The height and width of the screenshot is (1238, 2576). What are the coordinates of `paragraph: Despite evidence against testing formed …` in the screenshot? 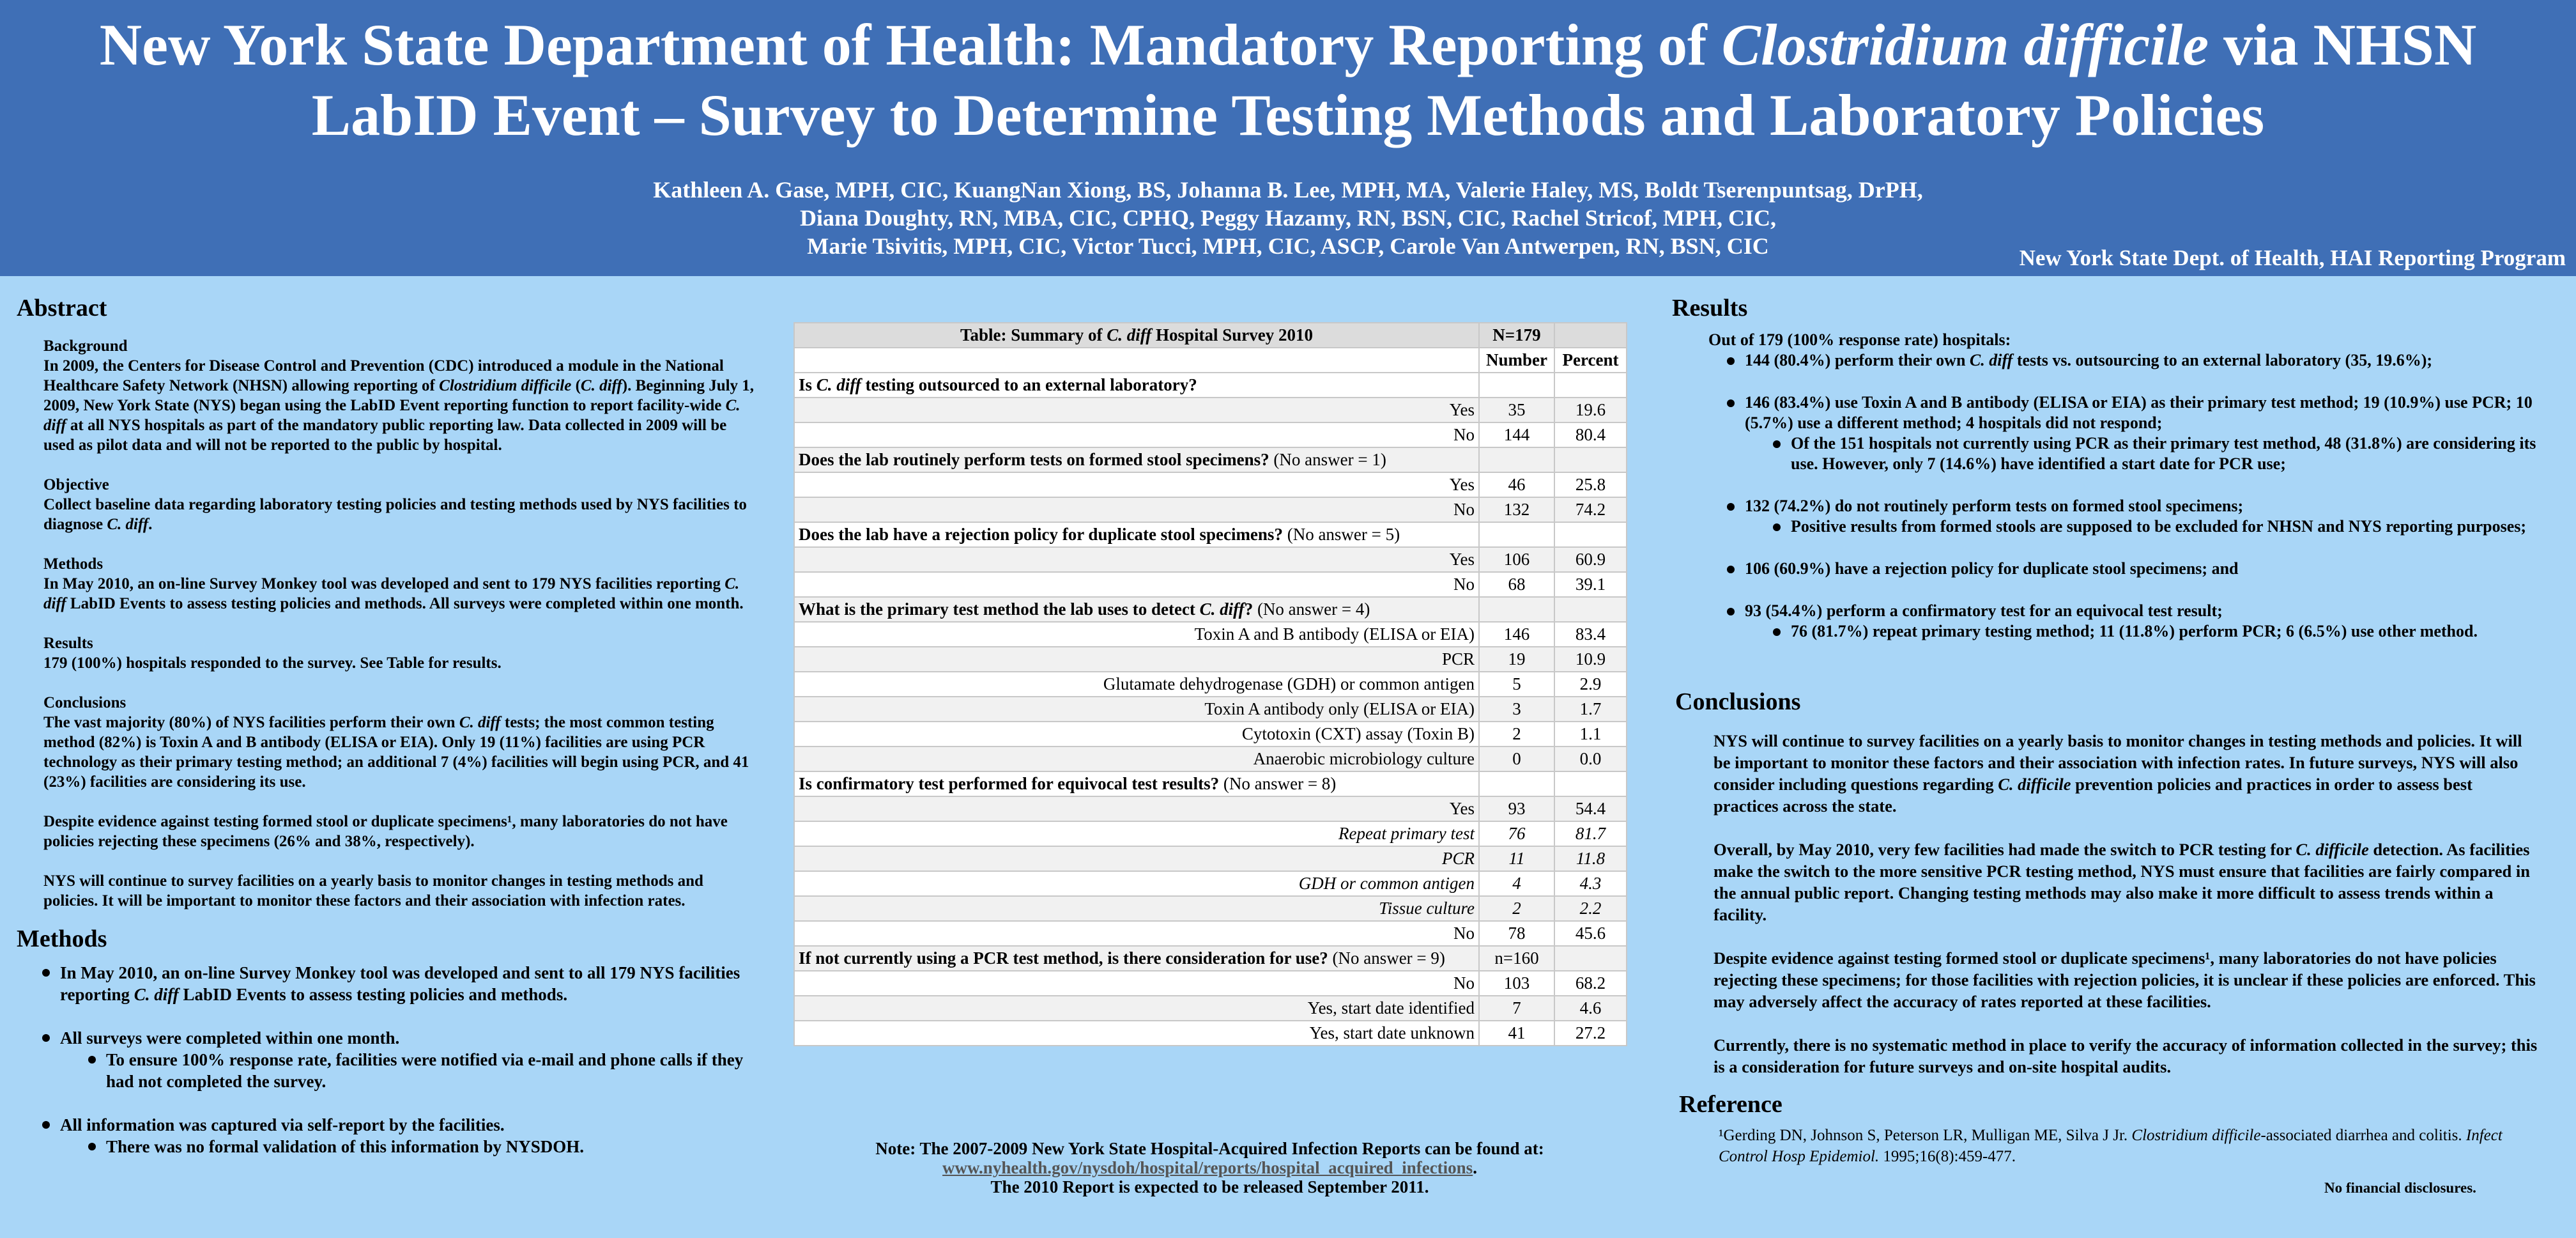 It's located at (2125, 979).